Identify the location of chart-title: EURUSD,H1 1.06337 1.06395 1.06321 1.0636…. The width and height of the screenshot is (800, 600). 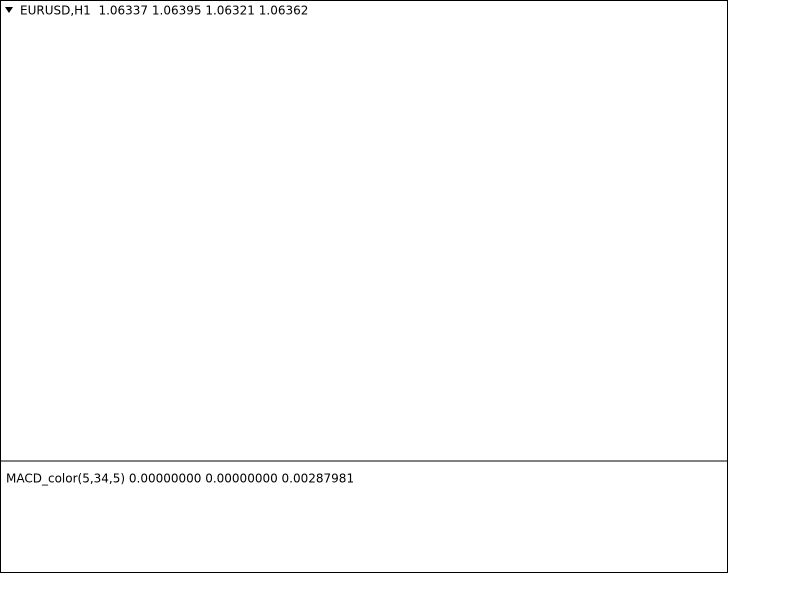
(164, 11).